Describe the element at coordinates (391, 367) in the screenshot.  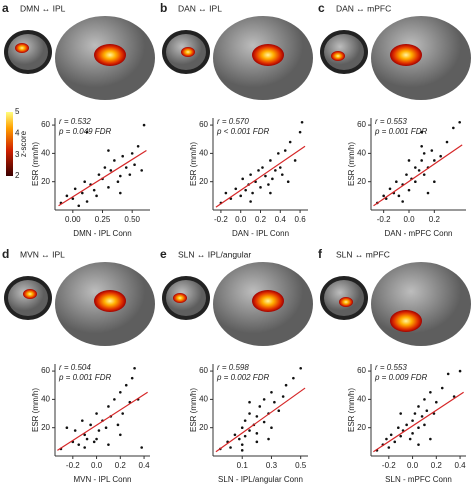
I see `annotation: r = 0.553` at that location.